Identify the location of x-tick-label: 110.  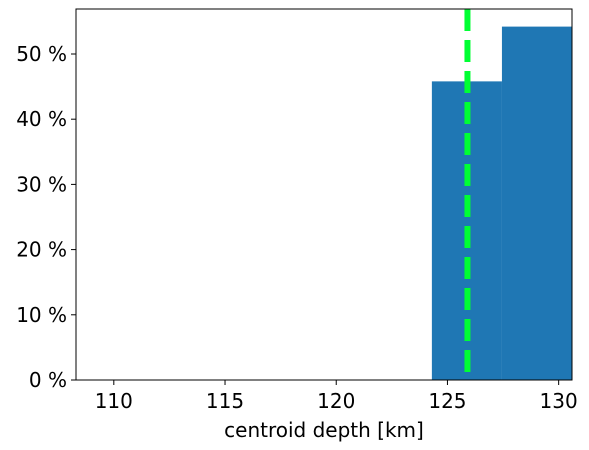
(114, 401).